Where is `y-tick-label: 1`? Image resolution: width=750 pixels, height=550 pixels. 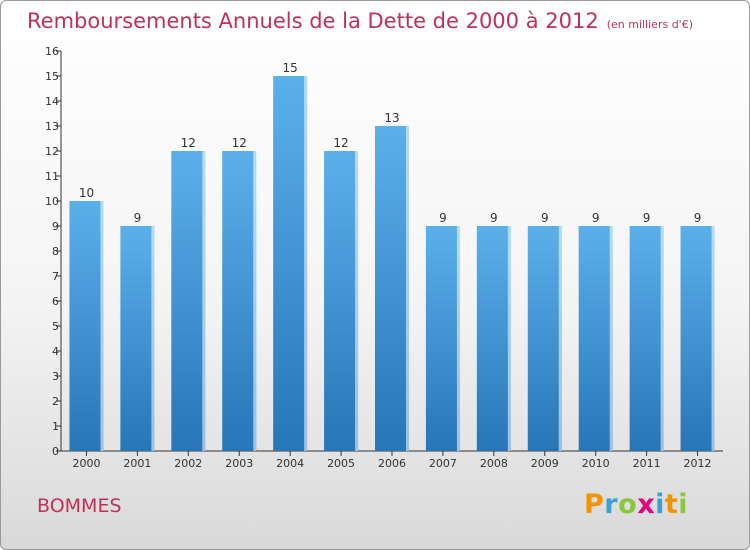 y-tick-label: 1 is located at coordinates (55, 426).